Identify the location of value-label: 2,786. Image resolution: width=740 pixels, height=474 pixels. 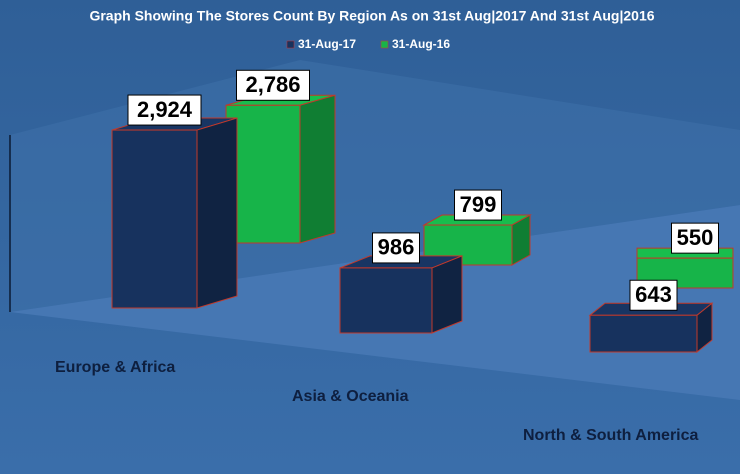
(272, 84).